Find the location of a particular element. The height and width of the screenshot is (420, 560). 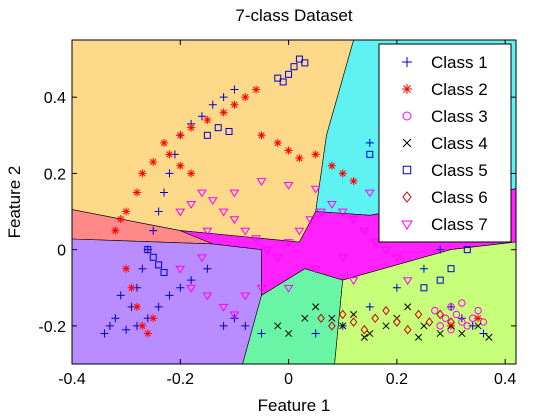

x-tick-label: 0.4 is located at coordinates (505, 379).